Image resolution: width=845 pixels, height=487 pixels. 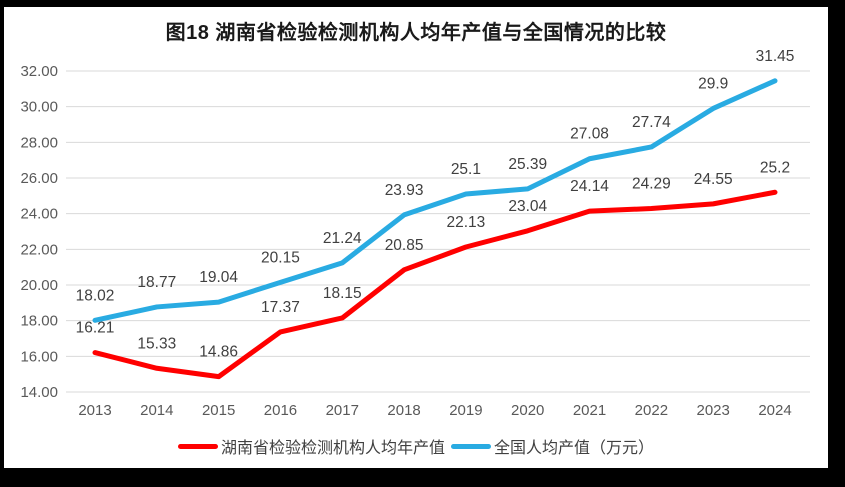 What do you see at coordinates (651, 410) in the screenshot?
I see `x-axis-tick-label: 2022` at bounding box center [651, 410].